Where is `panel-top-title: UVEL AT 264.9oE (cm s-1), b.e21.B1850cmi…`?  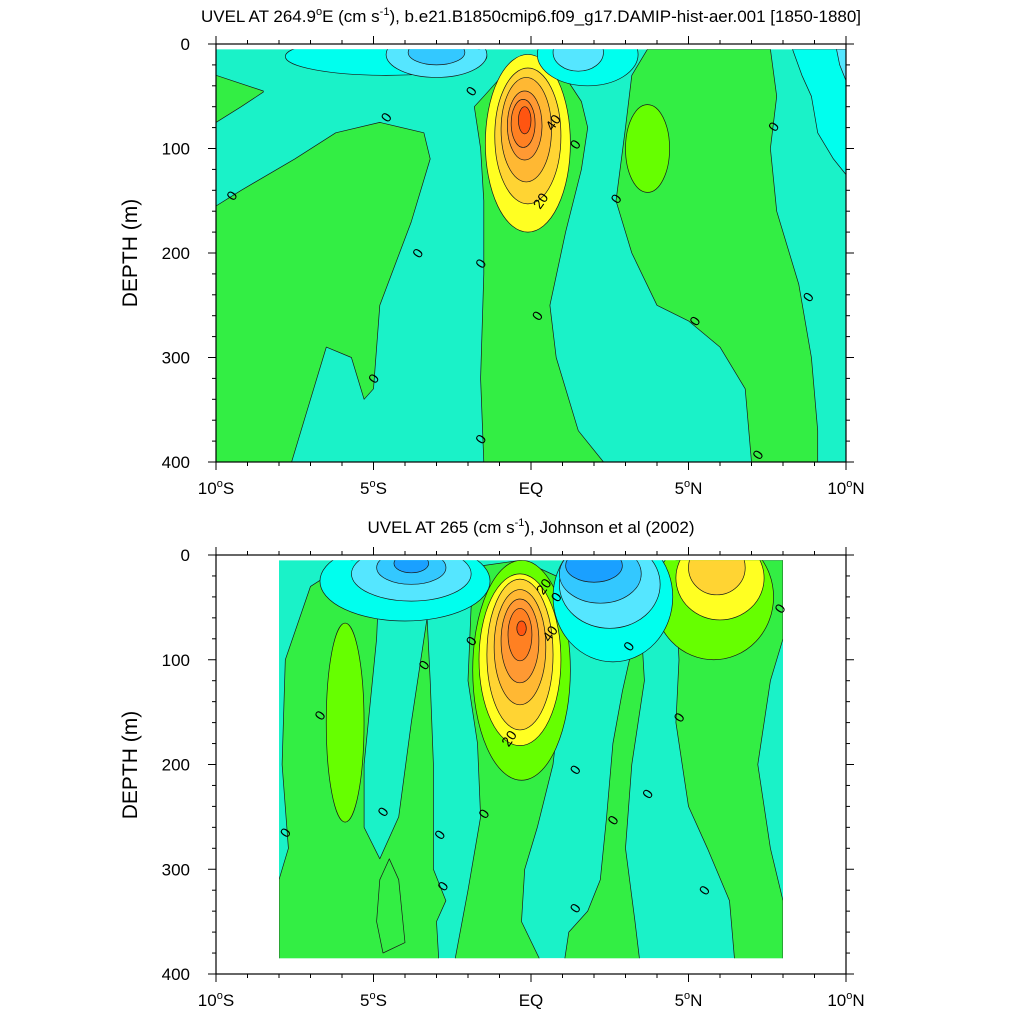
panel-top-title: UVEL AT 264.9oE (cm s-1), b.e21.B1850cmi… is located at coordinates (531, 16).